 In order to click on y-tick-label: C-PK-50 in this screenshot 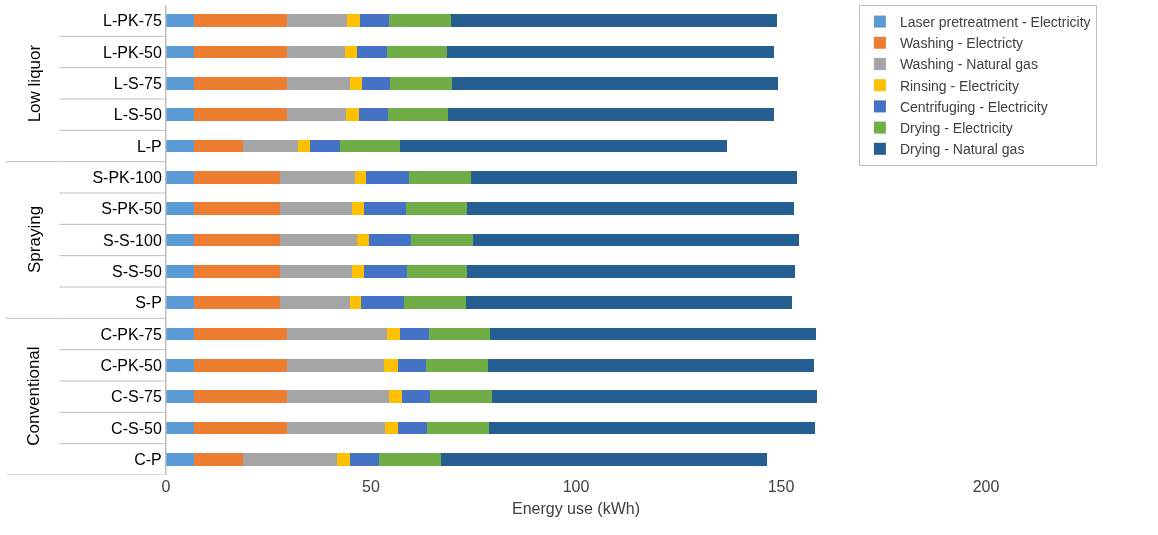, I will do `click(131, 365)`.